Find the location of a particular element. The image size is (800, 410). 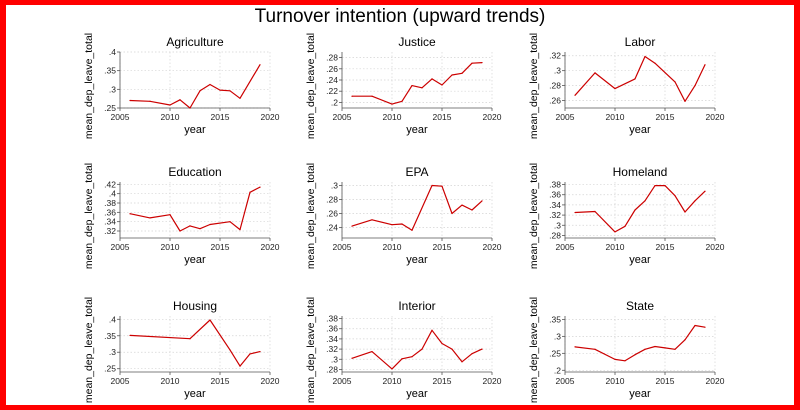

panel-title: Labor is located at coordinates (640, 42).